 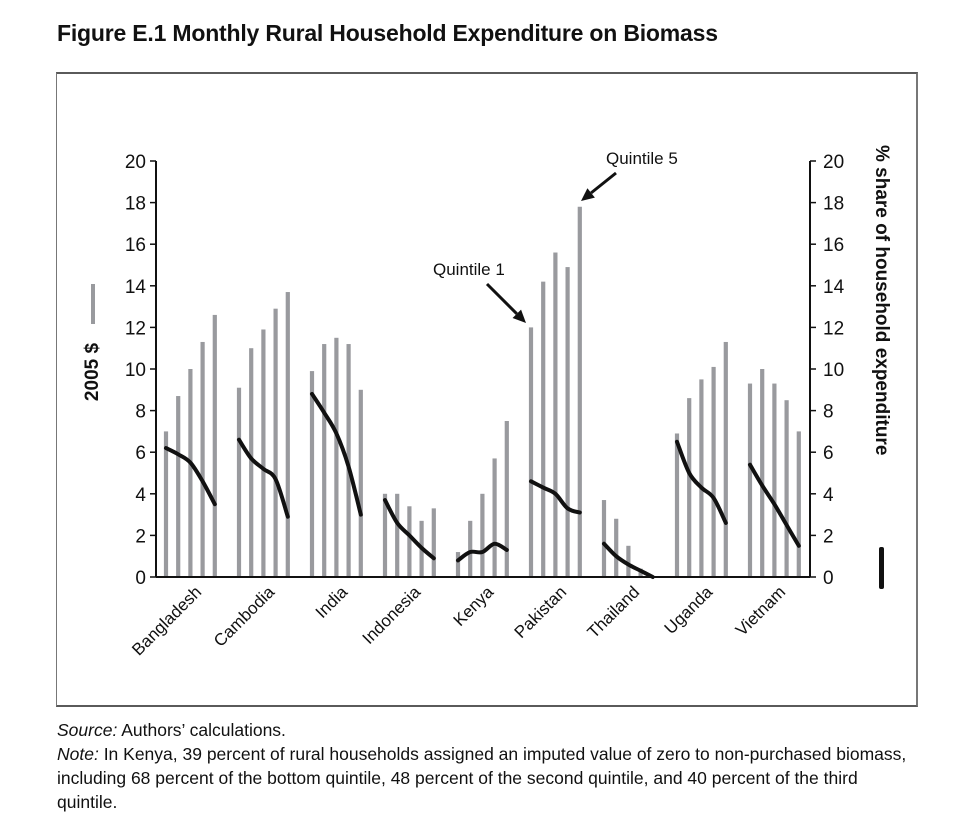 What do you see at coordinates (458, 564) in the screenshot?
I see `bar-kenya-q1` at bounding box center [458, 564].